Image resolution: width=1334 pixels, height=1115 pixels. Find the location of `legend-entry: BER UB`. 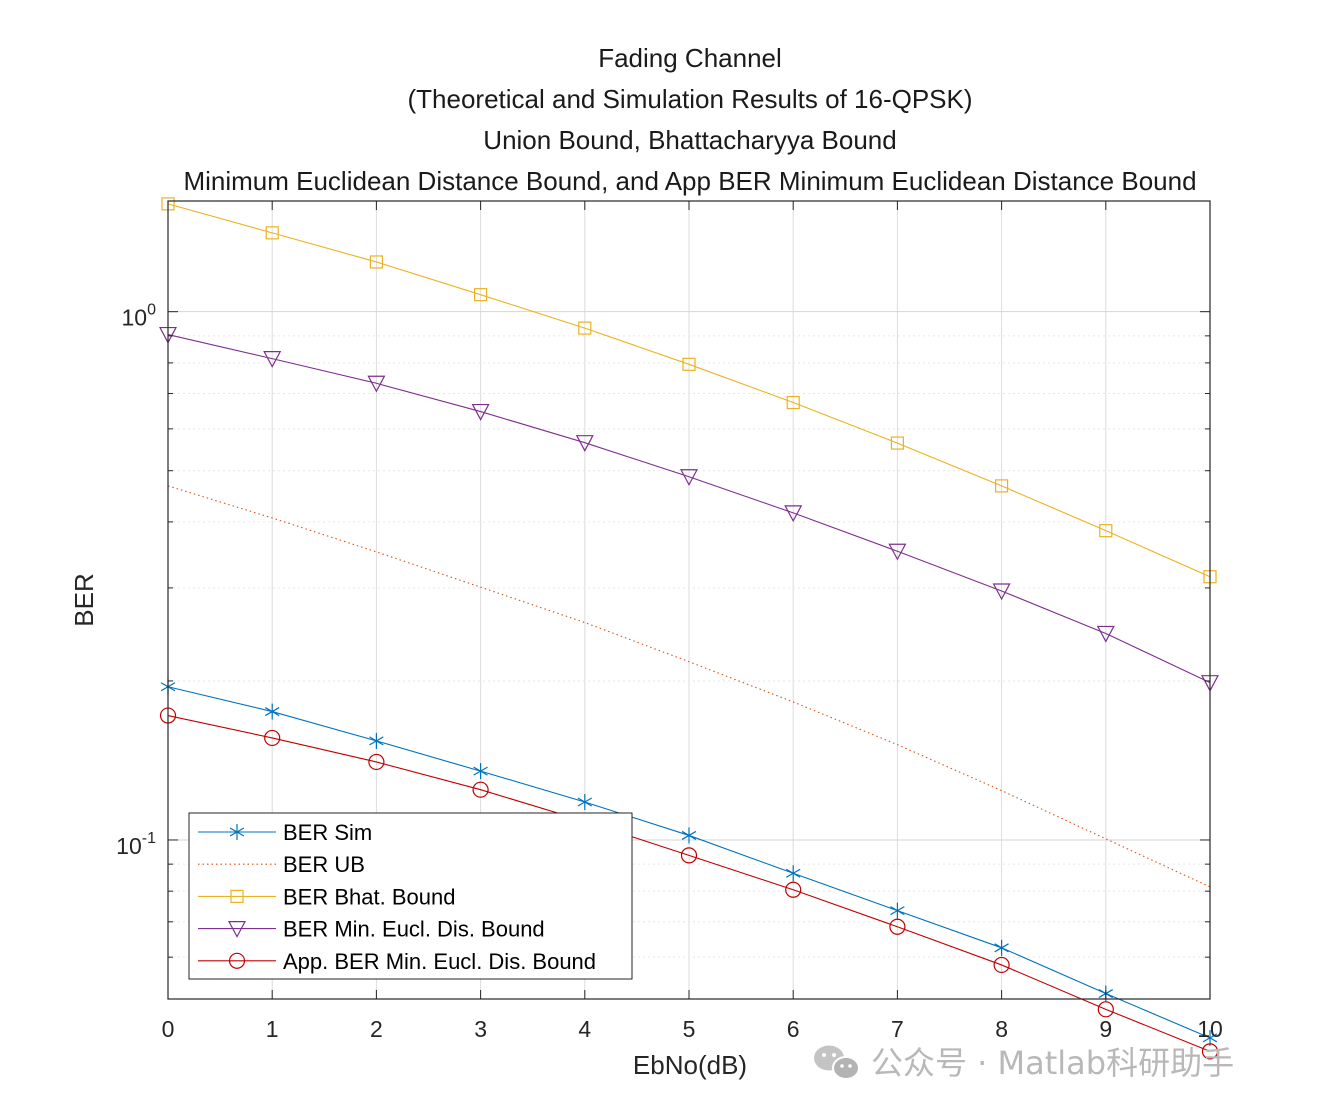

legend-entry: BER UB is located at coordinates (281, 864).